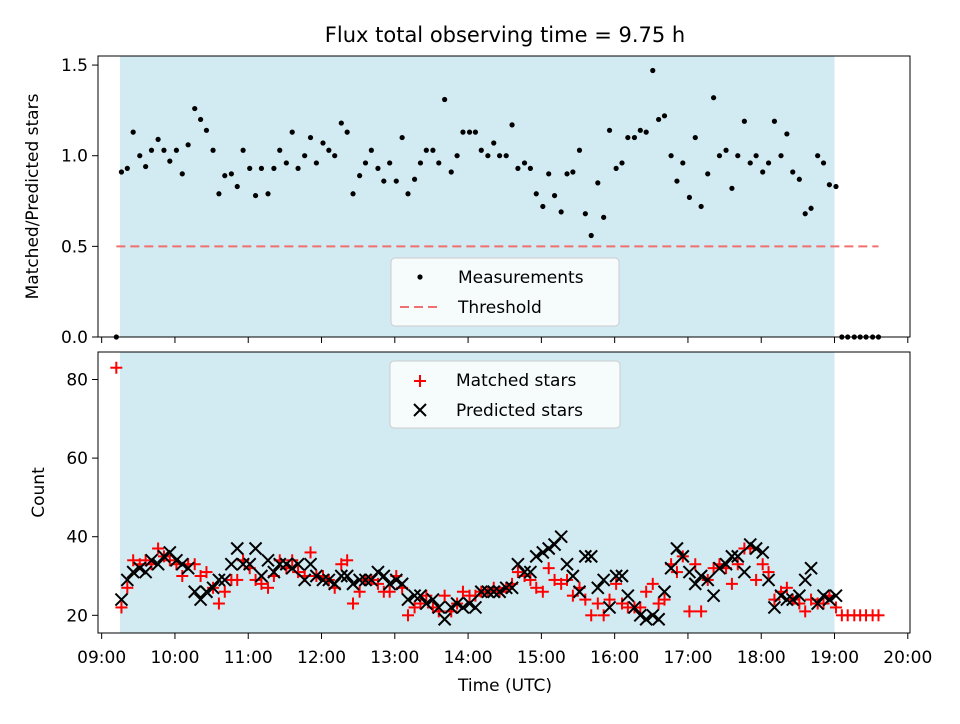  What do you see at coordinates (77, 459) in the screenshot?
I see `bottom-y-tick-label: 60` at bounding box center [77, 459].